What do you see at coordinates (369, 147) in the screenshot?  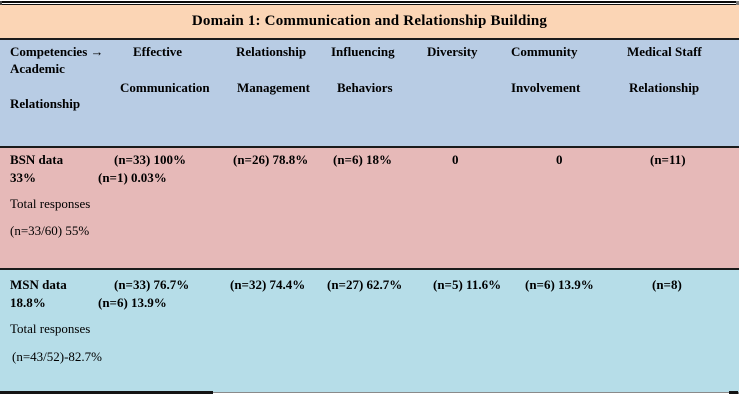 I see `header-divider` at bounding box center [369, 147].